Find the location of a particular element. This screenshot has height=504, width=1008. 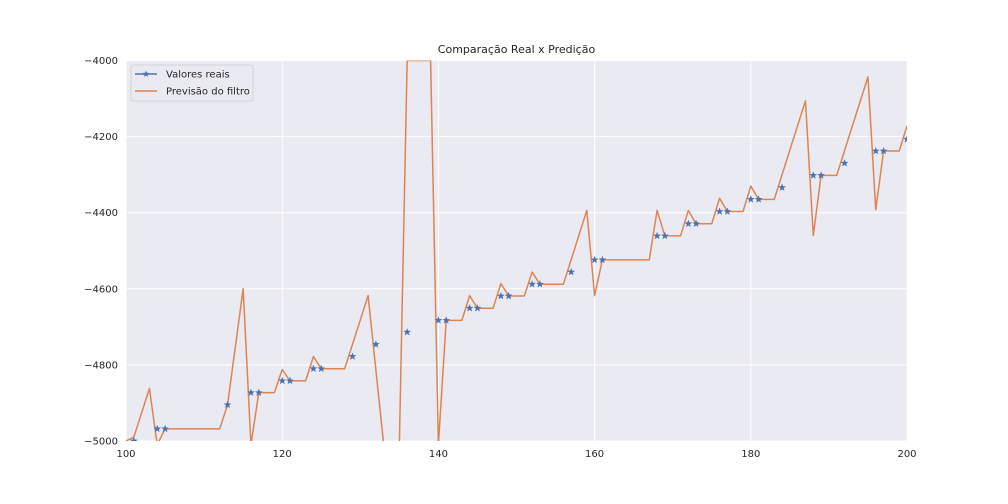

legend-marker-star is located at coordinates (146, 73).